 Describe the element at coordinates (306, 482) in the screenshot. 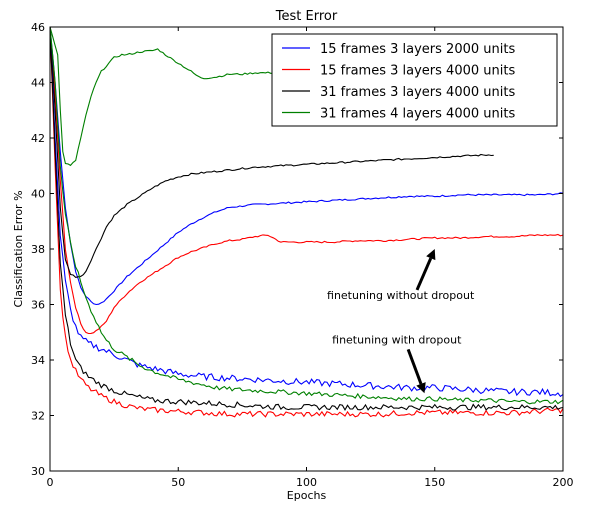

I see `x-tick-label: 100` at that location.